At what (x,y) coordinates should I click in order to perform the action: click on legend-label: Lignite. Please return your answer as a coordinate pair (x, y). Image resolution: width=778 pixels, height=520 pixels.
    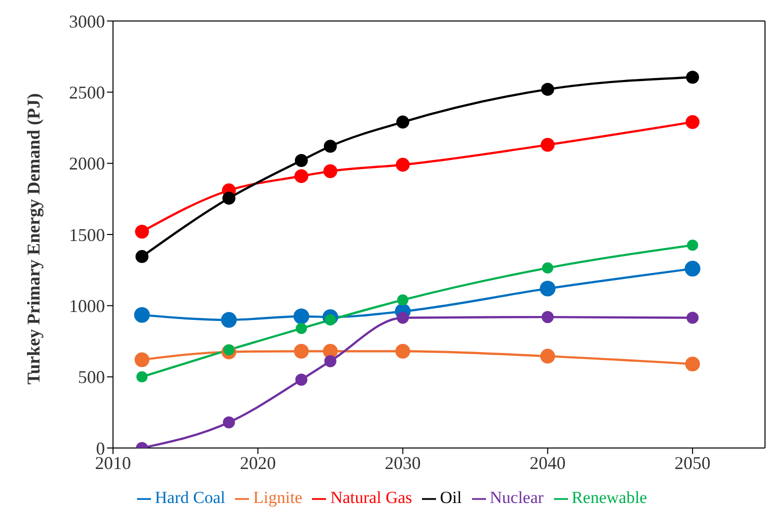
    Looking at the image, I should click on (277, 497).